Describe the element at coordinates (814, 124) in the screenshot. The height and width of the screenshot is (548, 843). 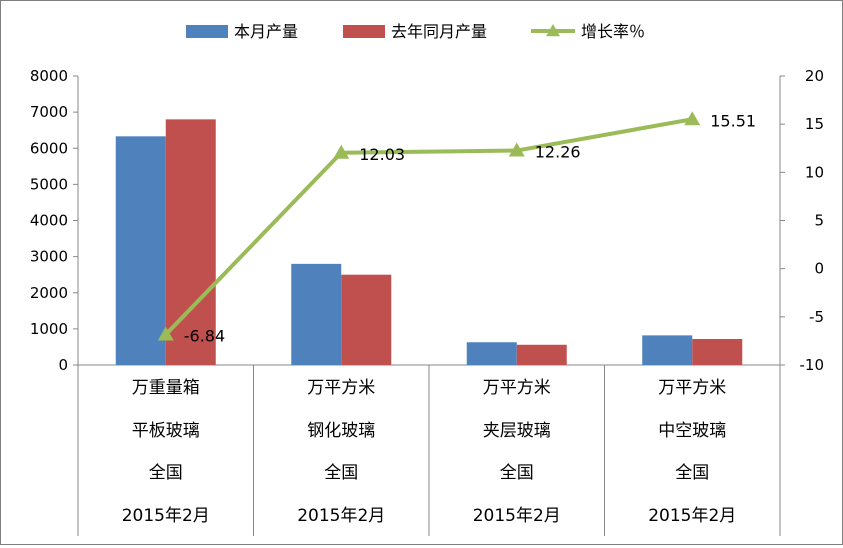
I see `right-tick-label: 15` at that location.